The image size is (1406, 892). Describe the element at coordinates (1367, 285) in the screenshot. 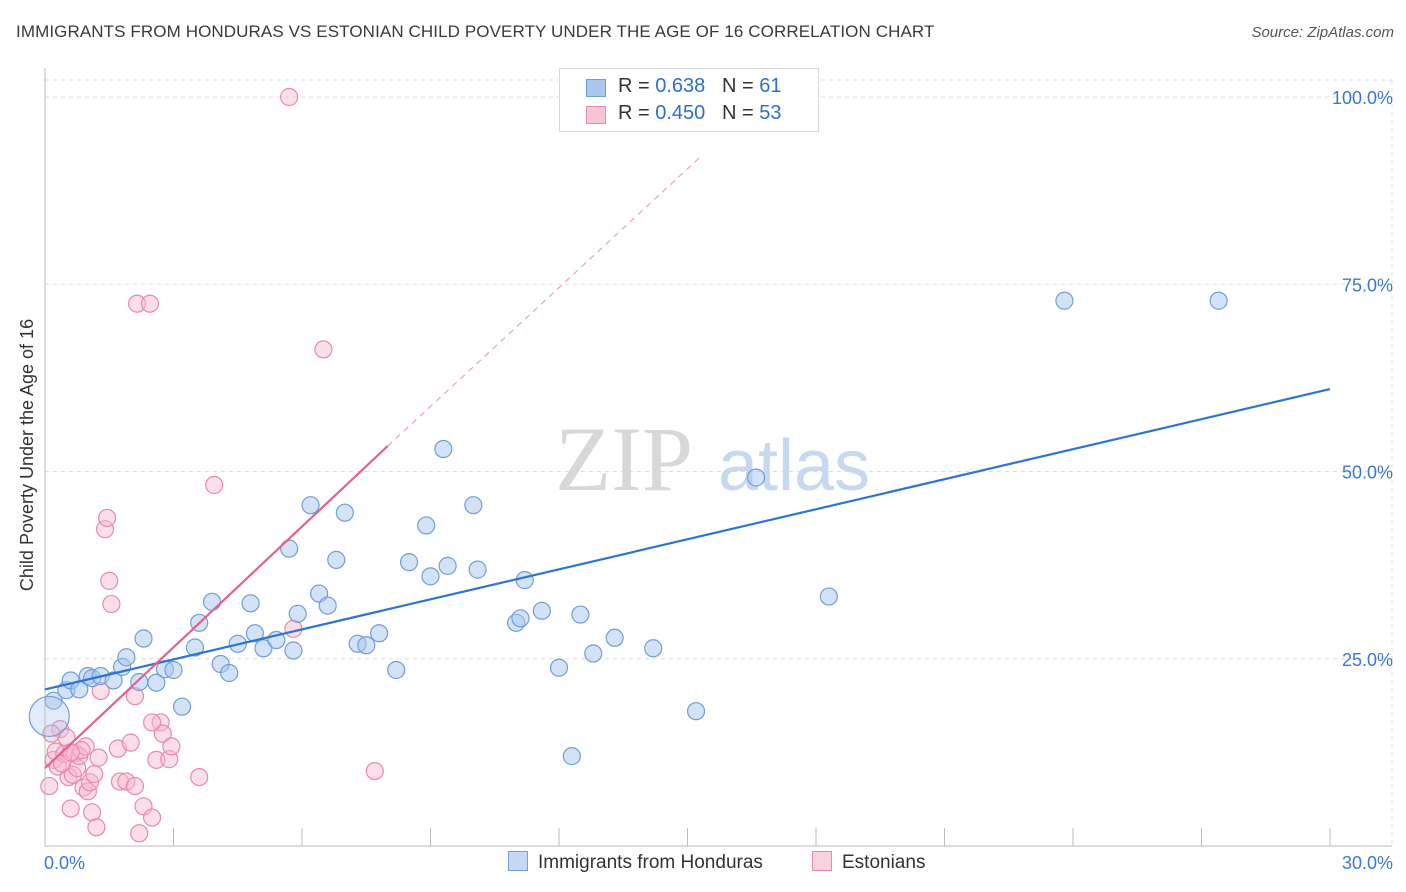

I see `y-tick-label: 75.0%` at that location.